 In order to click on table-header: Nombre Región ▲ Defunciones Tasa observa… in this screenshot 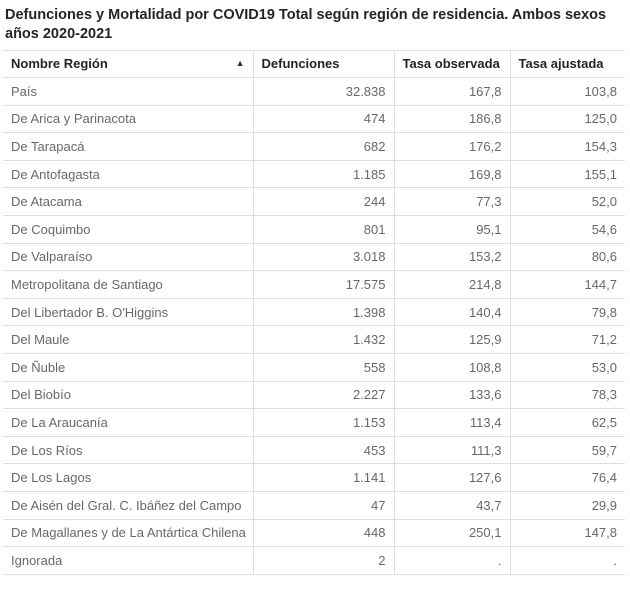, I will do `click(314, 64)`.